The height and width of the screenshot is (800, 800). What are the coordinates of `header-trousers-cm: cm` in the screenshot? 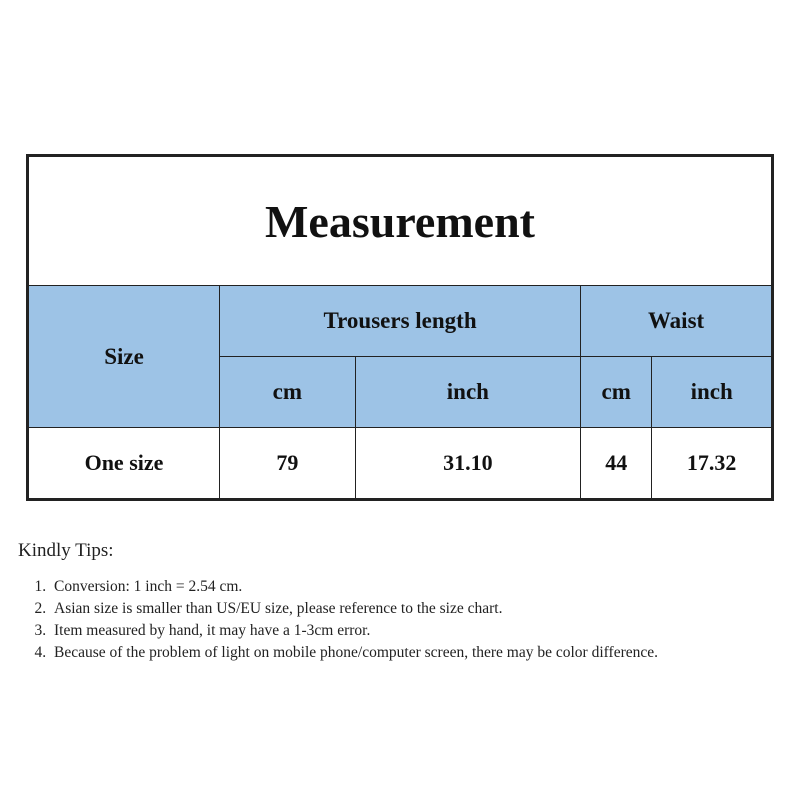 It's located at (287, 392).